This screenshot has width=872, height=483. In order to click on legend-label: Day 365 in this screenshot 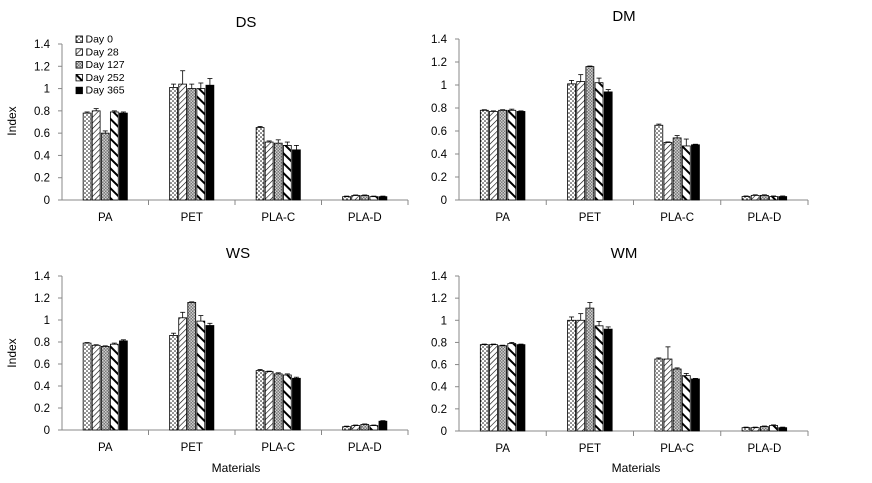, I will do `click(105, 91)`.